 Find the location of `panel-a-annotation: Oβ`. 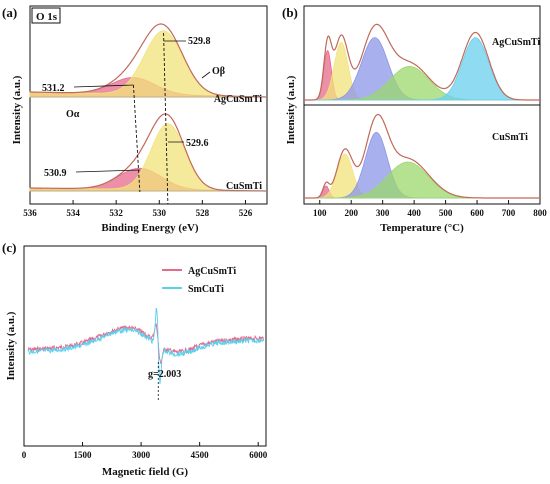

panel-a-annotation: Oβ is located at coordinates (218, 71).